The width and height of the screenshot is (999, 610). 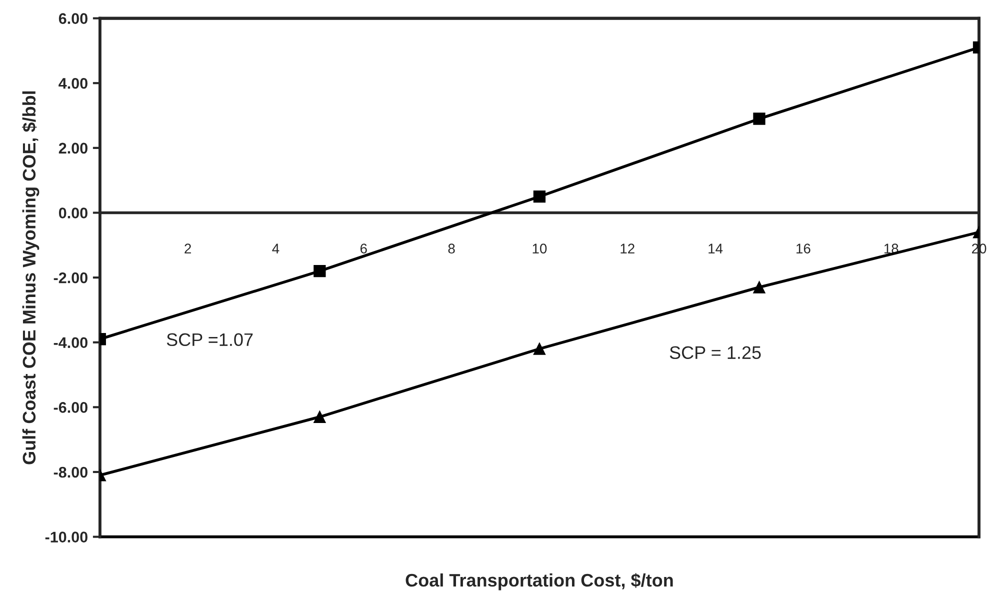 I want to click on x-tick-label: 16, so click(x=803, y=249).